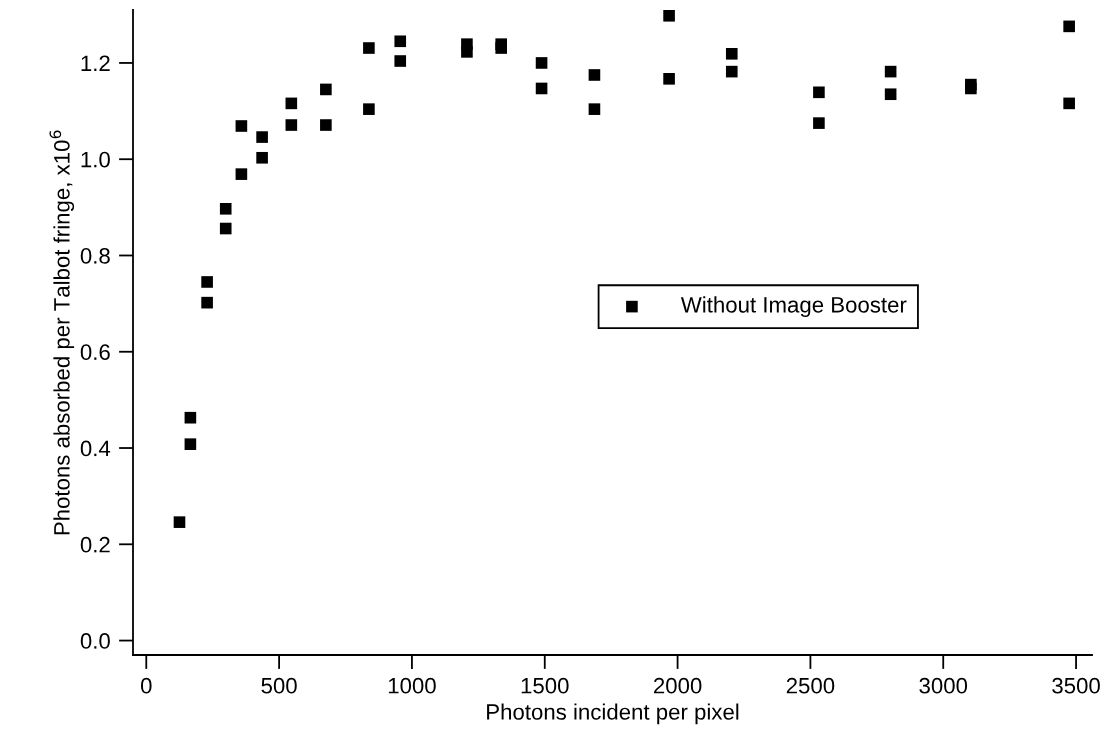 This screenshot has width=1115, height=749. What do you see at coordinates (62, 332) in the screenshot?
I see `y-axis-title: Photons absorbed per Talbot fringe, x10$^{6}$` at bounding box center [62, 332].